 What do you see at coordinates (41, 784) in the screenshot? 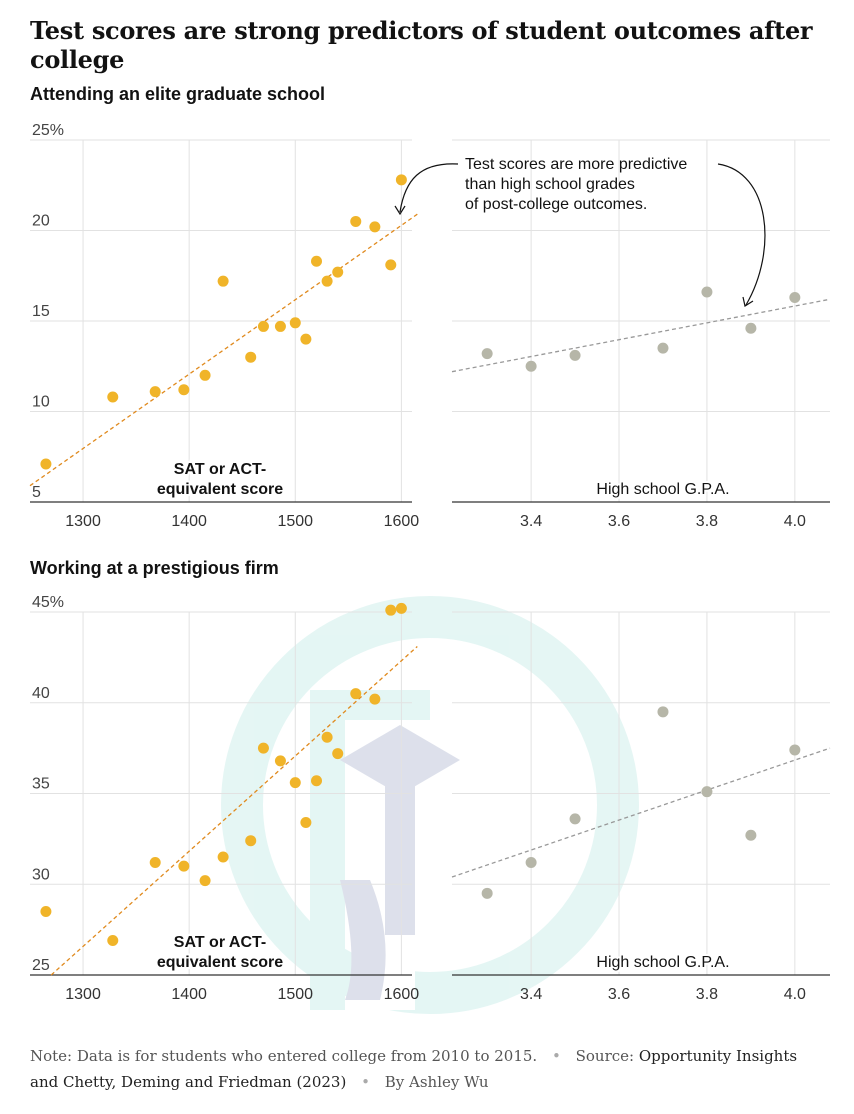
I see `y-tick-label: 35` at bounding box center [41, 784].